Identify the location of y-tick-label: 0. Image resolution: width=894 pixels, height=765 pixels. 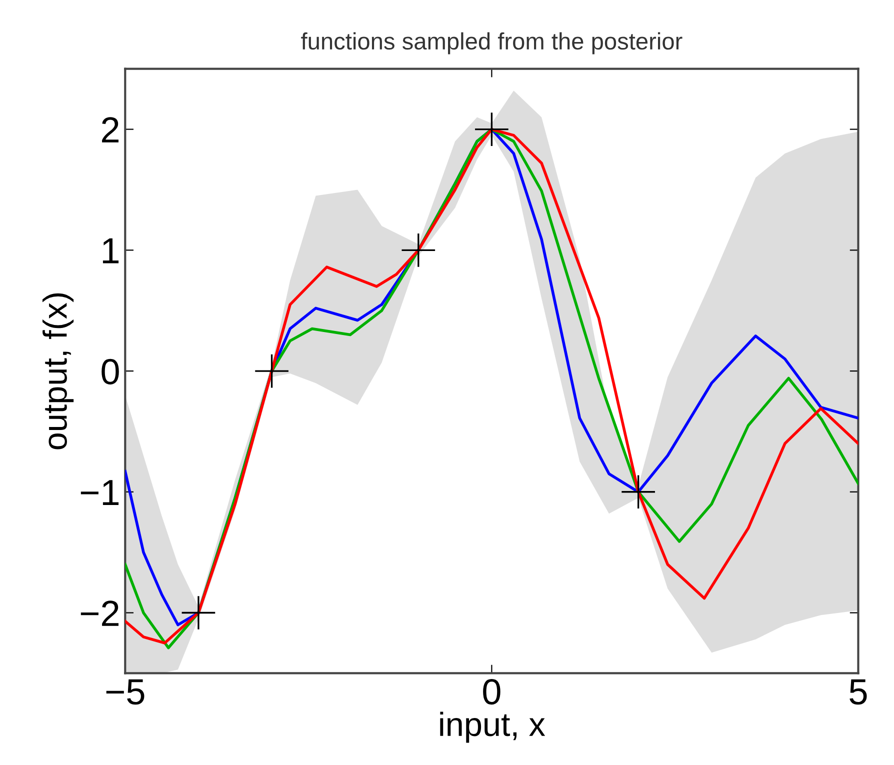
(110, 371).